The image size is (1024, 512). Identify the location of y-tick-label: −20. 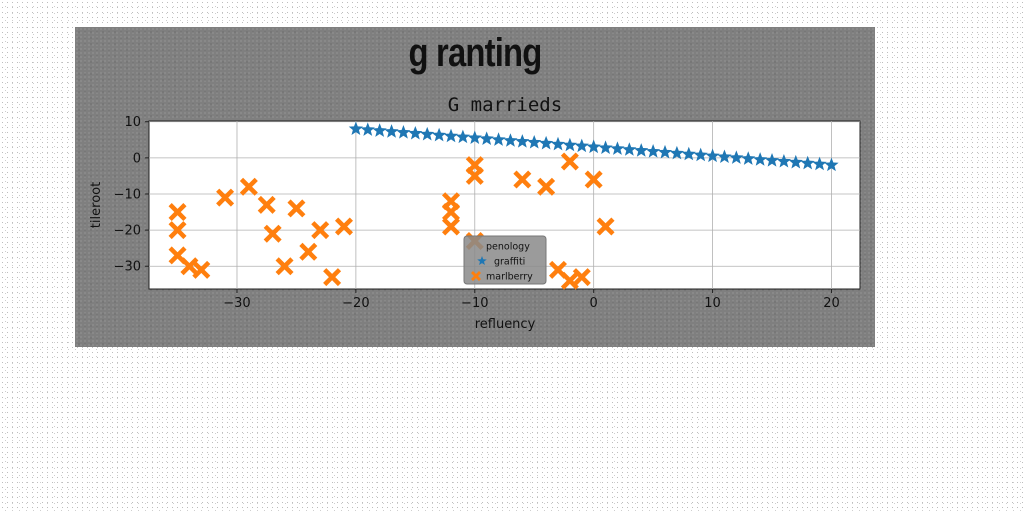
(127, 231).